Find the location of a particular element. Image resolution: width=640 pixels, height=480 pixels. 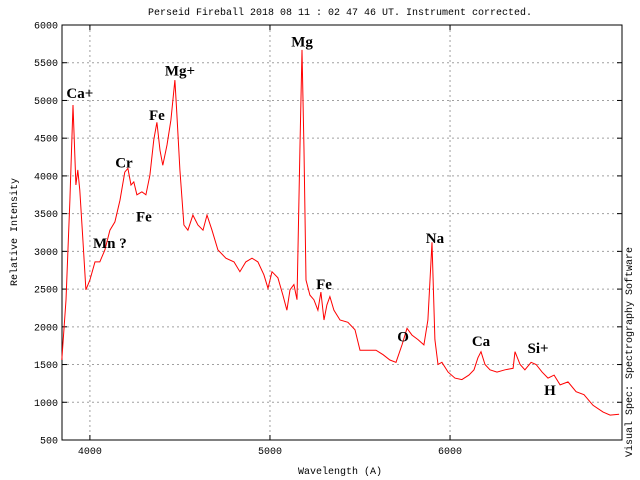

annotation: Si+ is located at coordinates (538, 349).